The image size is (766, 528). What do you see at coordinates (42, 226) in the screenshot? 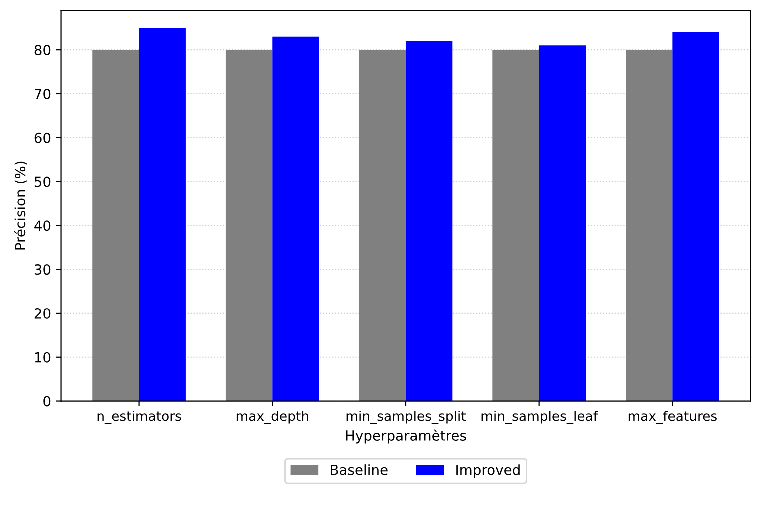
I see `y-tick-label: 40` at bounding box center [42, 226].